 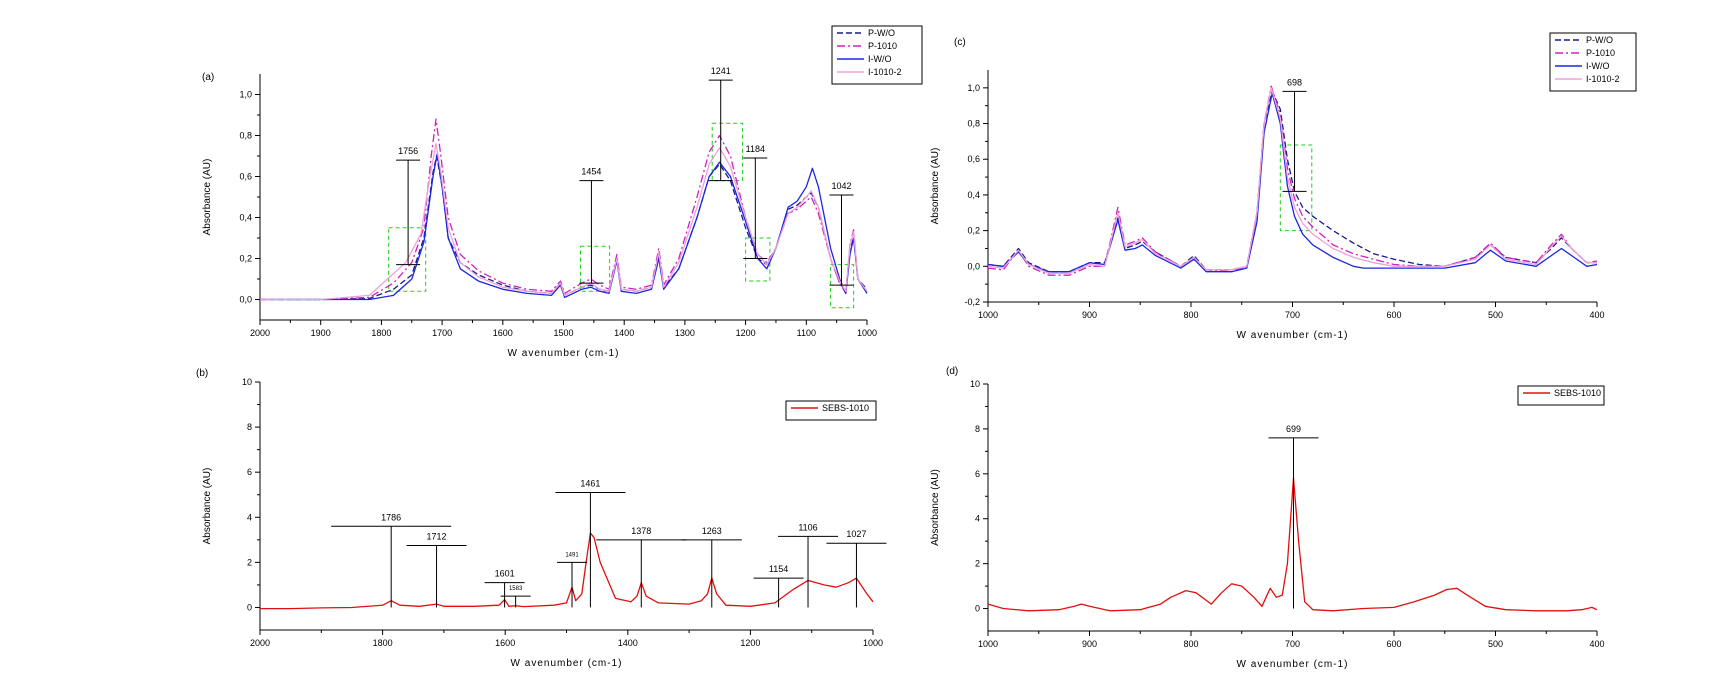 I want to click on legend-label: P-1010, so click(x=882, y=46).